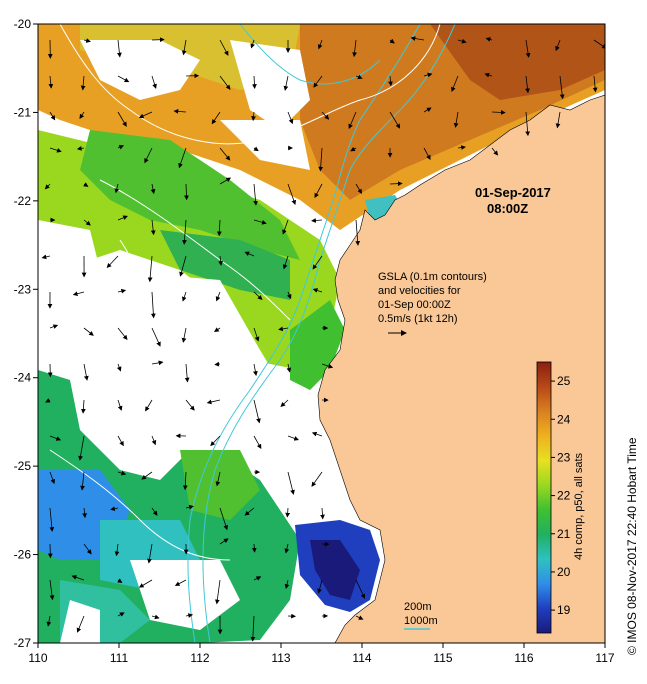 This screenshot has height=684, width=647. What do you see at coordinates (119, 658) in the screenshot?
I see `x-tick-label: 111` at bounding box center [119, 658].